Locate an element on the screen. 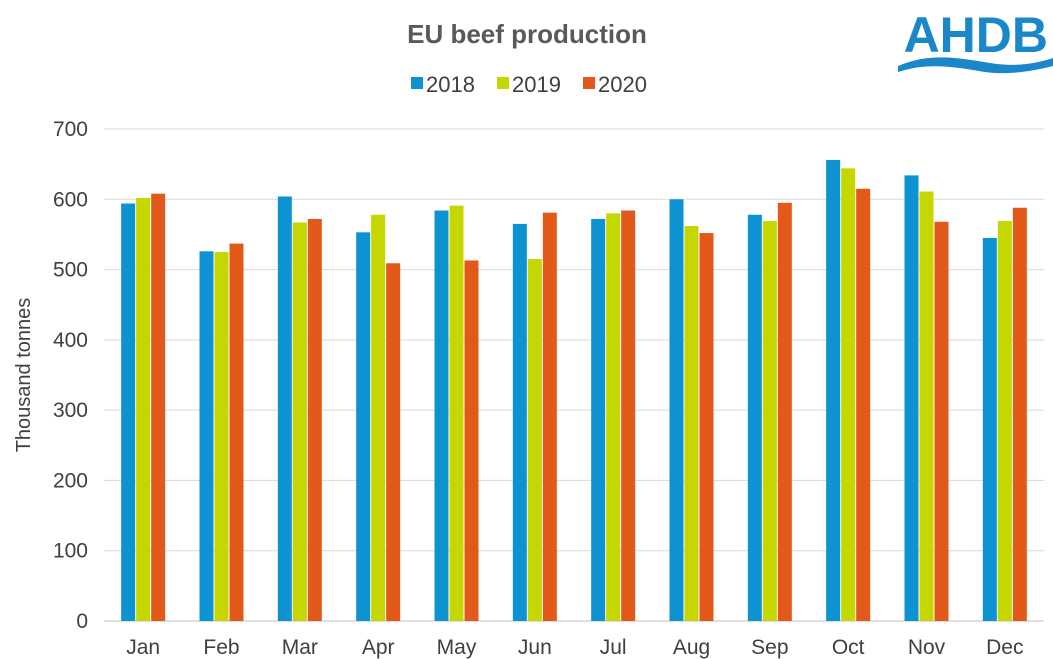 This screenshot has width=1053, height=659. bar-2018-aug is located at coordinates (676, 410).